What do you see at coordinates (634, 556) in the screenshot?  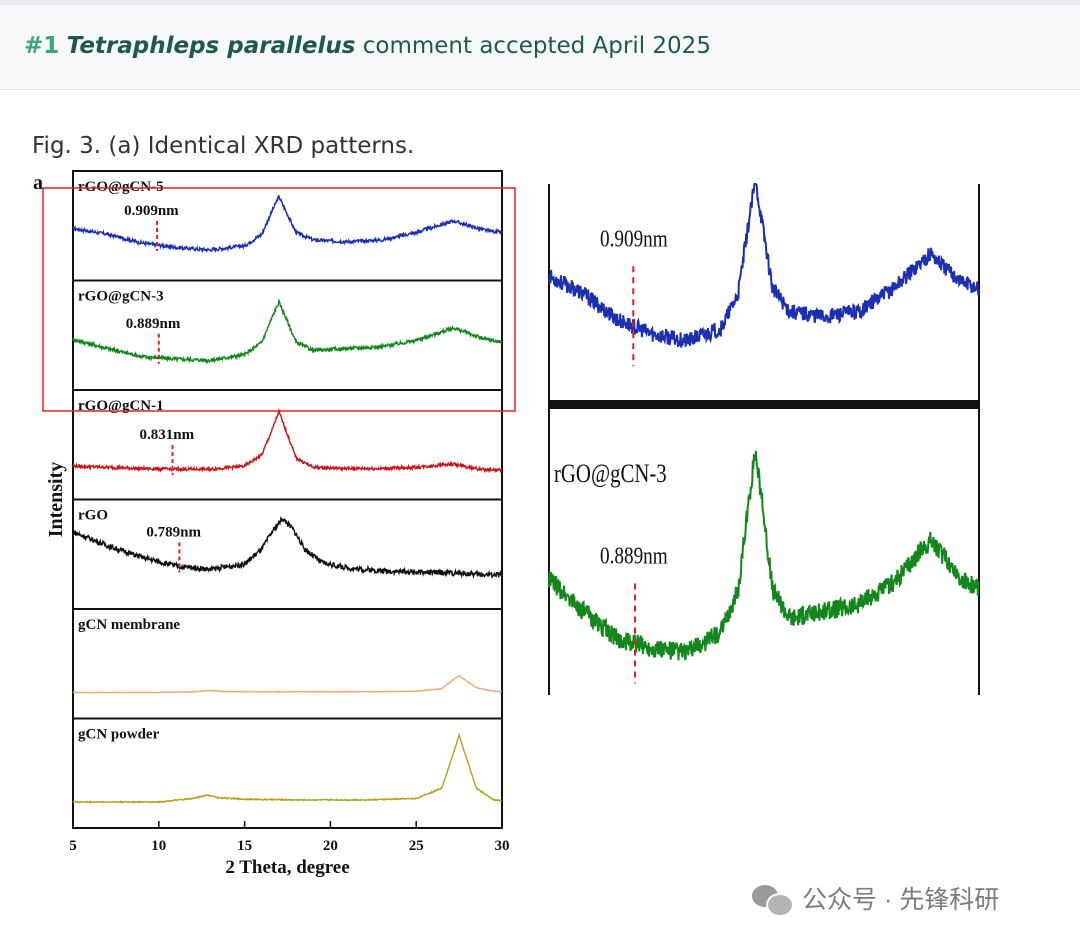 I see `zoom-d-spacing-label: 0.889nm` at bounding box center [634, 556].